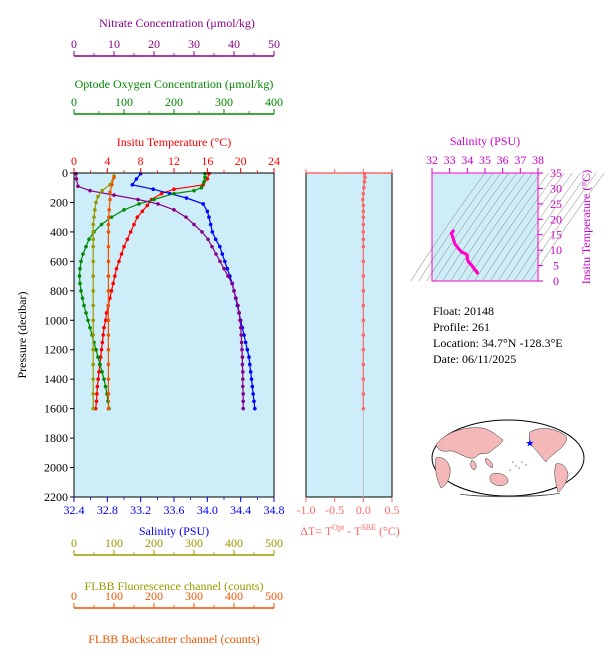 The width and height of the screenshot is (609, 663). What do you see at coordinates (502, 462) in the screenshot?
I see `map-land` at bounding box center [502, 462].